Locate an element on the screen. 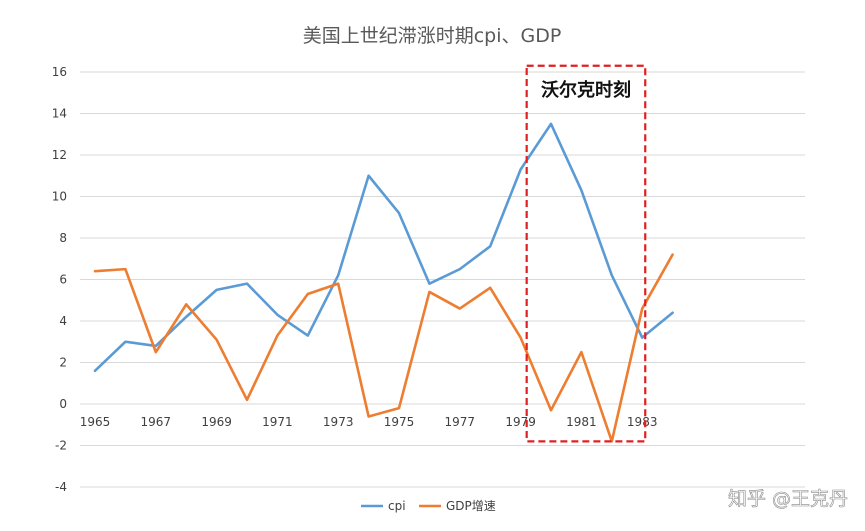 Image resolution: width=865 pixels, height=531 pixels. y-tick-label: 16 is located at coordinates (59, 72).